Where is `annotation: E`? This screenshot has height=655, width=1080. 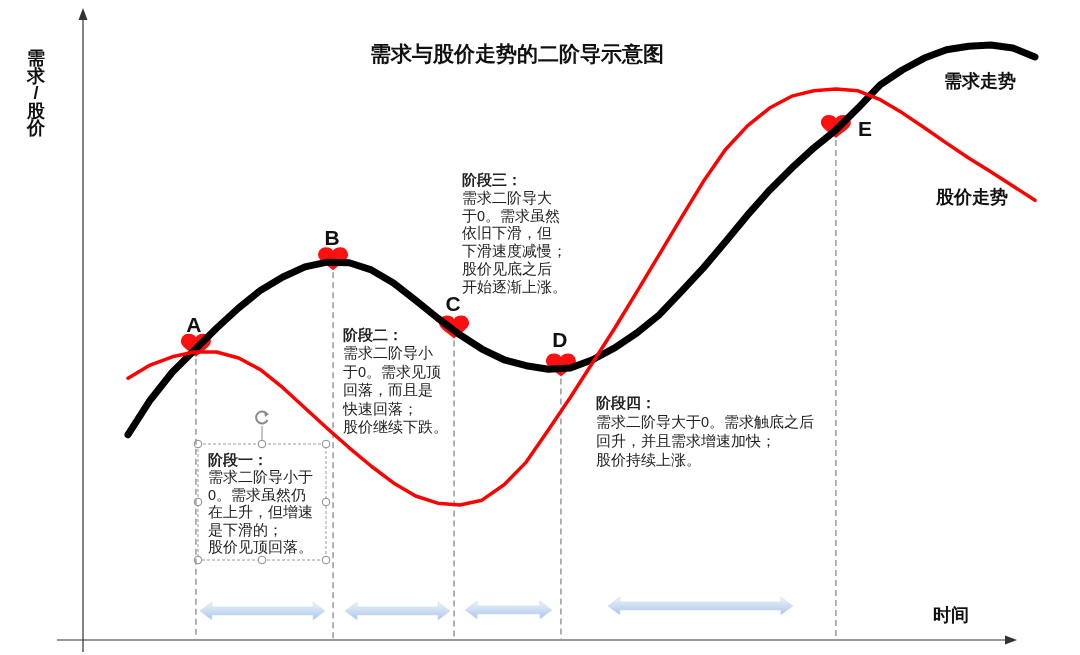
annotation: E is located at coordinates (864, 128).